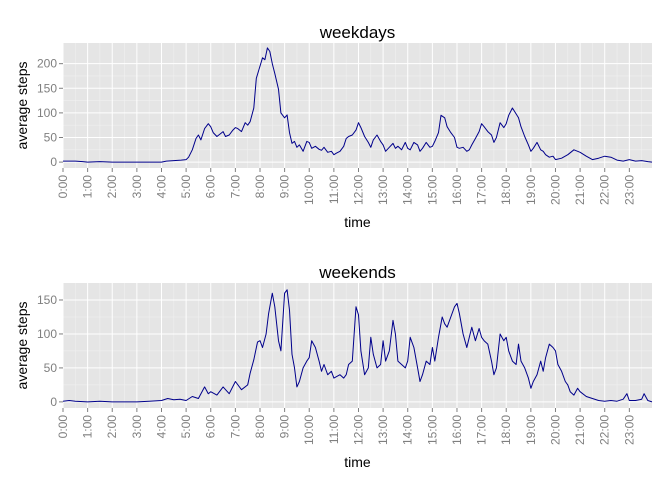  I want to click on y-tick-label: 200, so click(47, 64).